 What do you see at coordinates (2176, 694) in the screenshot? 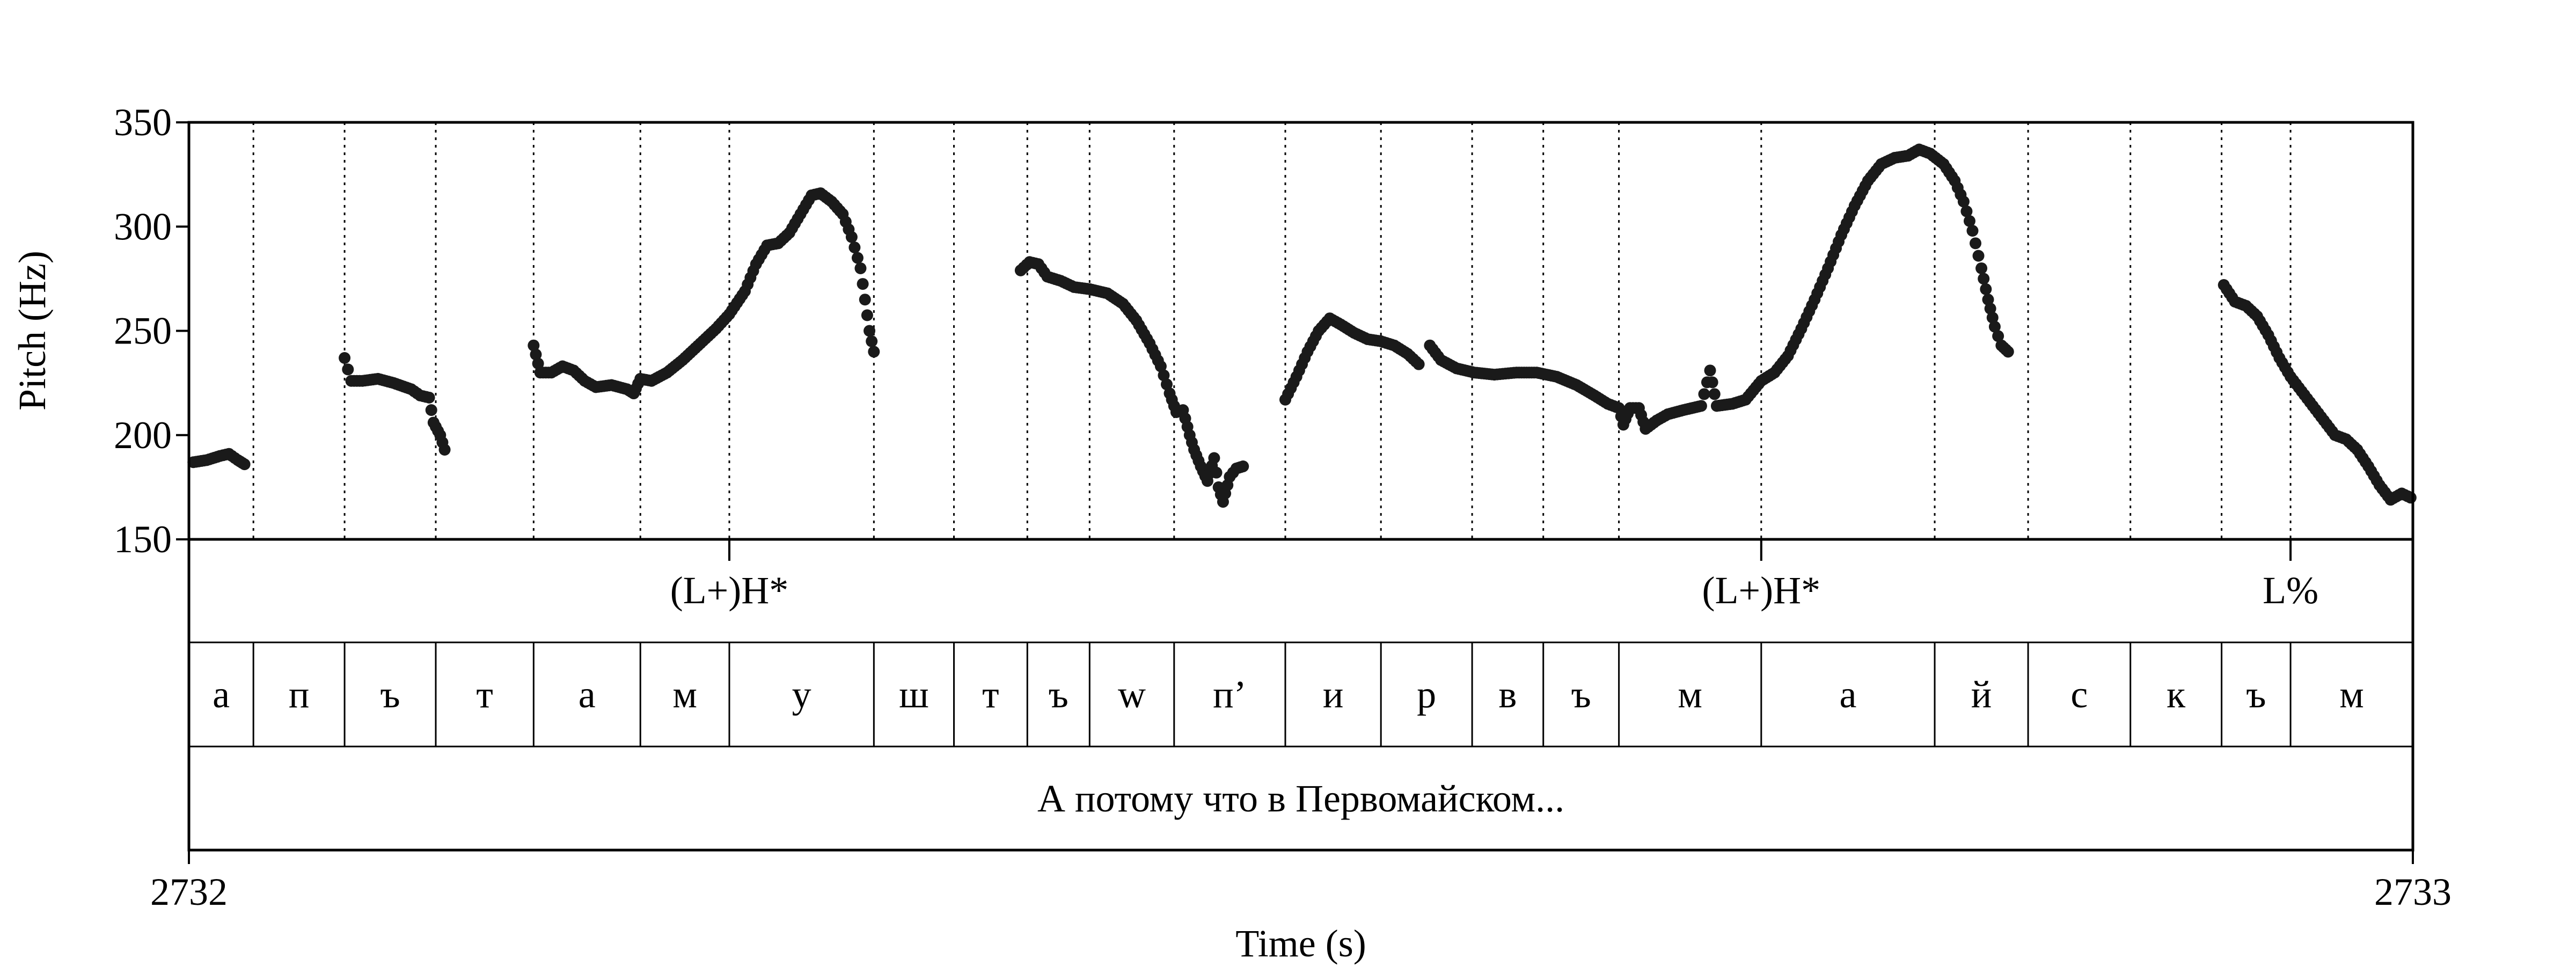
I see `segment-label: к` at bounding box center [2176, 694].